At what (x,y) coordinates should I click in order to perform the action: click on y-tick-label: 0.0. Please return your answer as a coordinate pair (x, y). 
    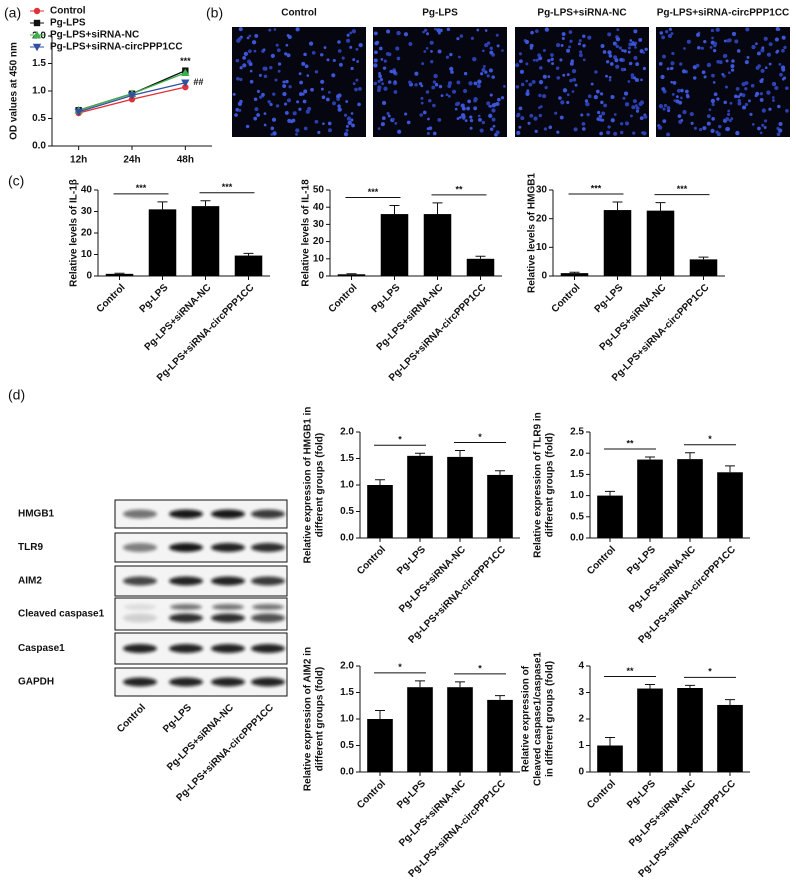
    Looking at the image, I should click on (347, 538).